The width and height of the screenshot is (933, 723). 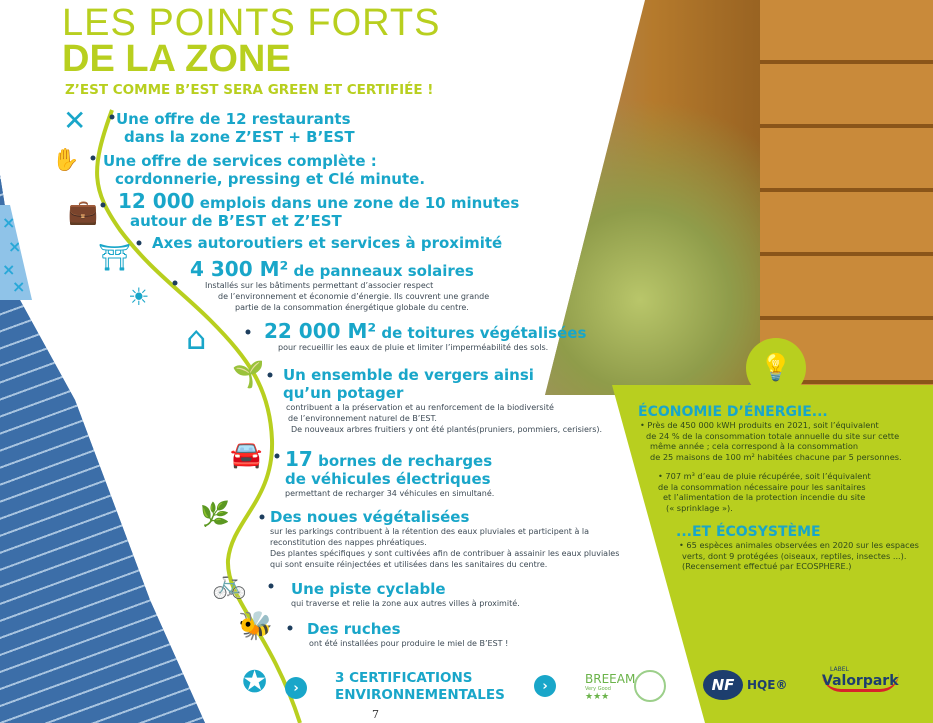 I want to click on page-title-line2: DE LA ZONE, so click(x=176, y=59).